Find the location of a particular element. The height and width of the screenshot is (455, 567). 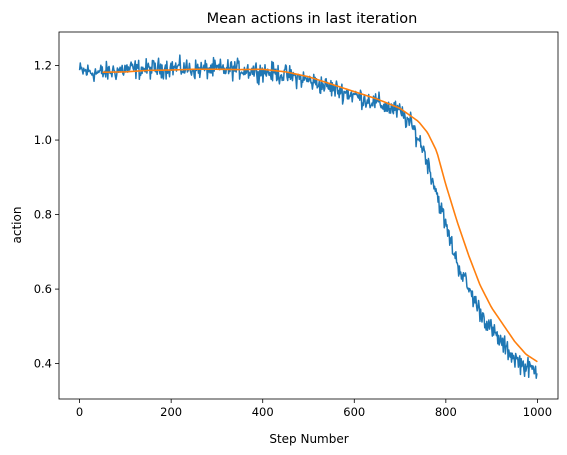

x-tick-label: 800 is located at coordinates (446, 412).